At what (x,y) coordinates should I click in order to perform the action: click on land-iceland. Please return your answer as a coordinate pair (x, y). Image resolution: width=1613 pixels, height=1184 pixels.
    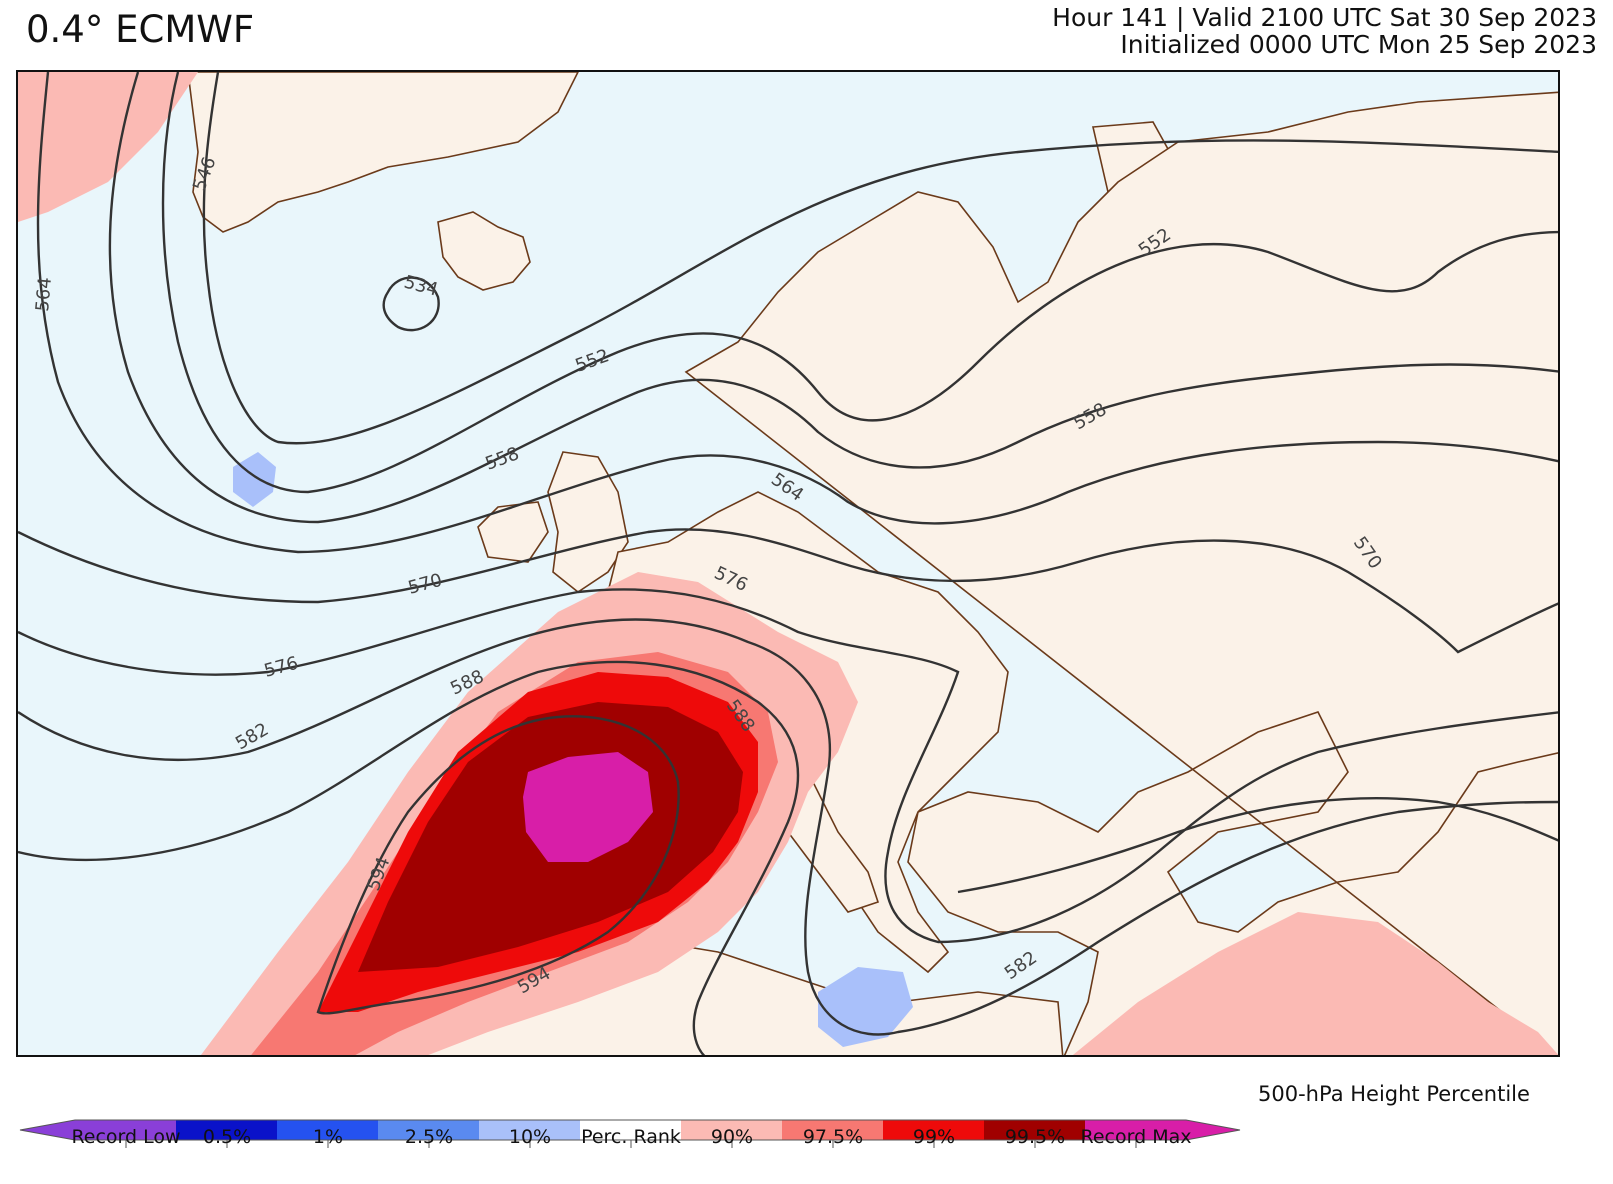
    Looking at the image, I should click on (484, 251).